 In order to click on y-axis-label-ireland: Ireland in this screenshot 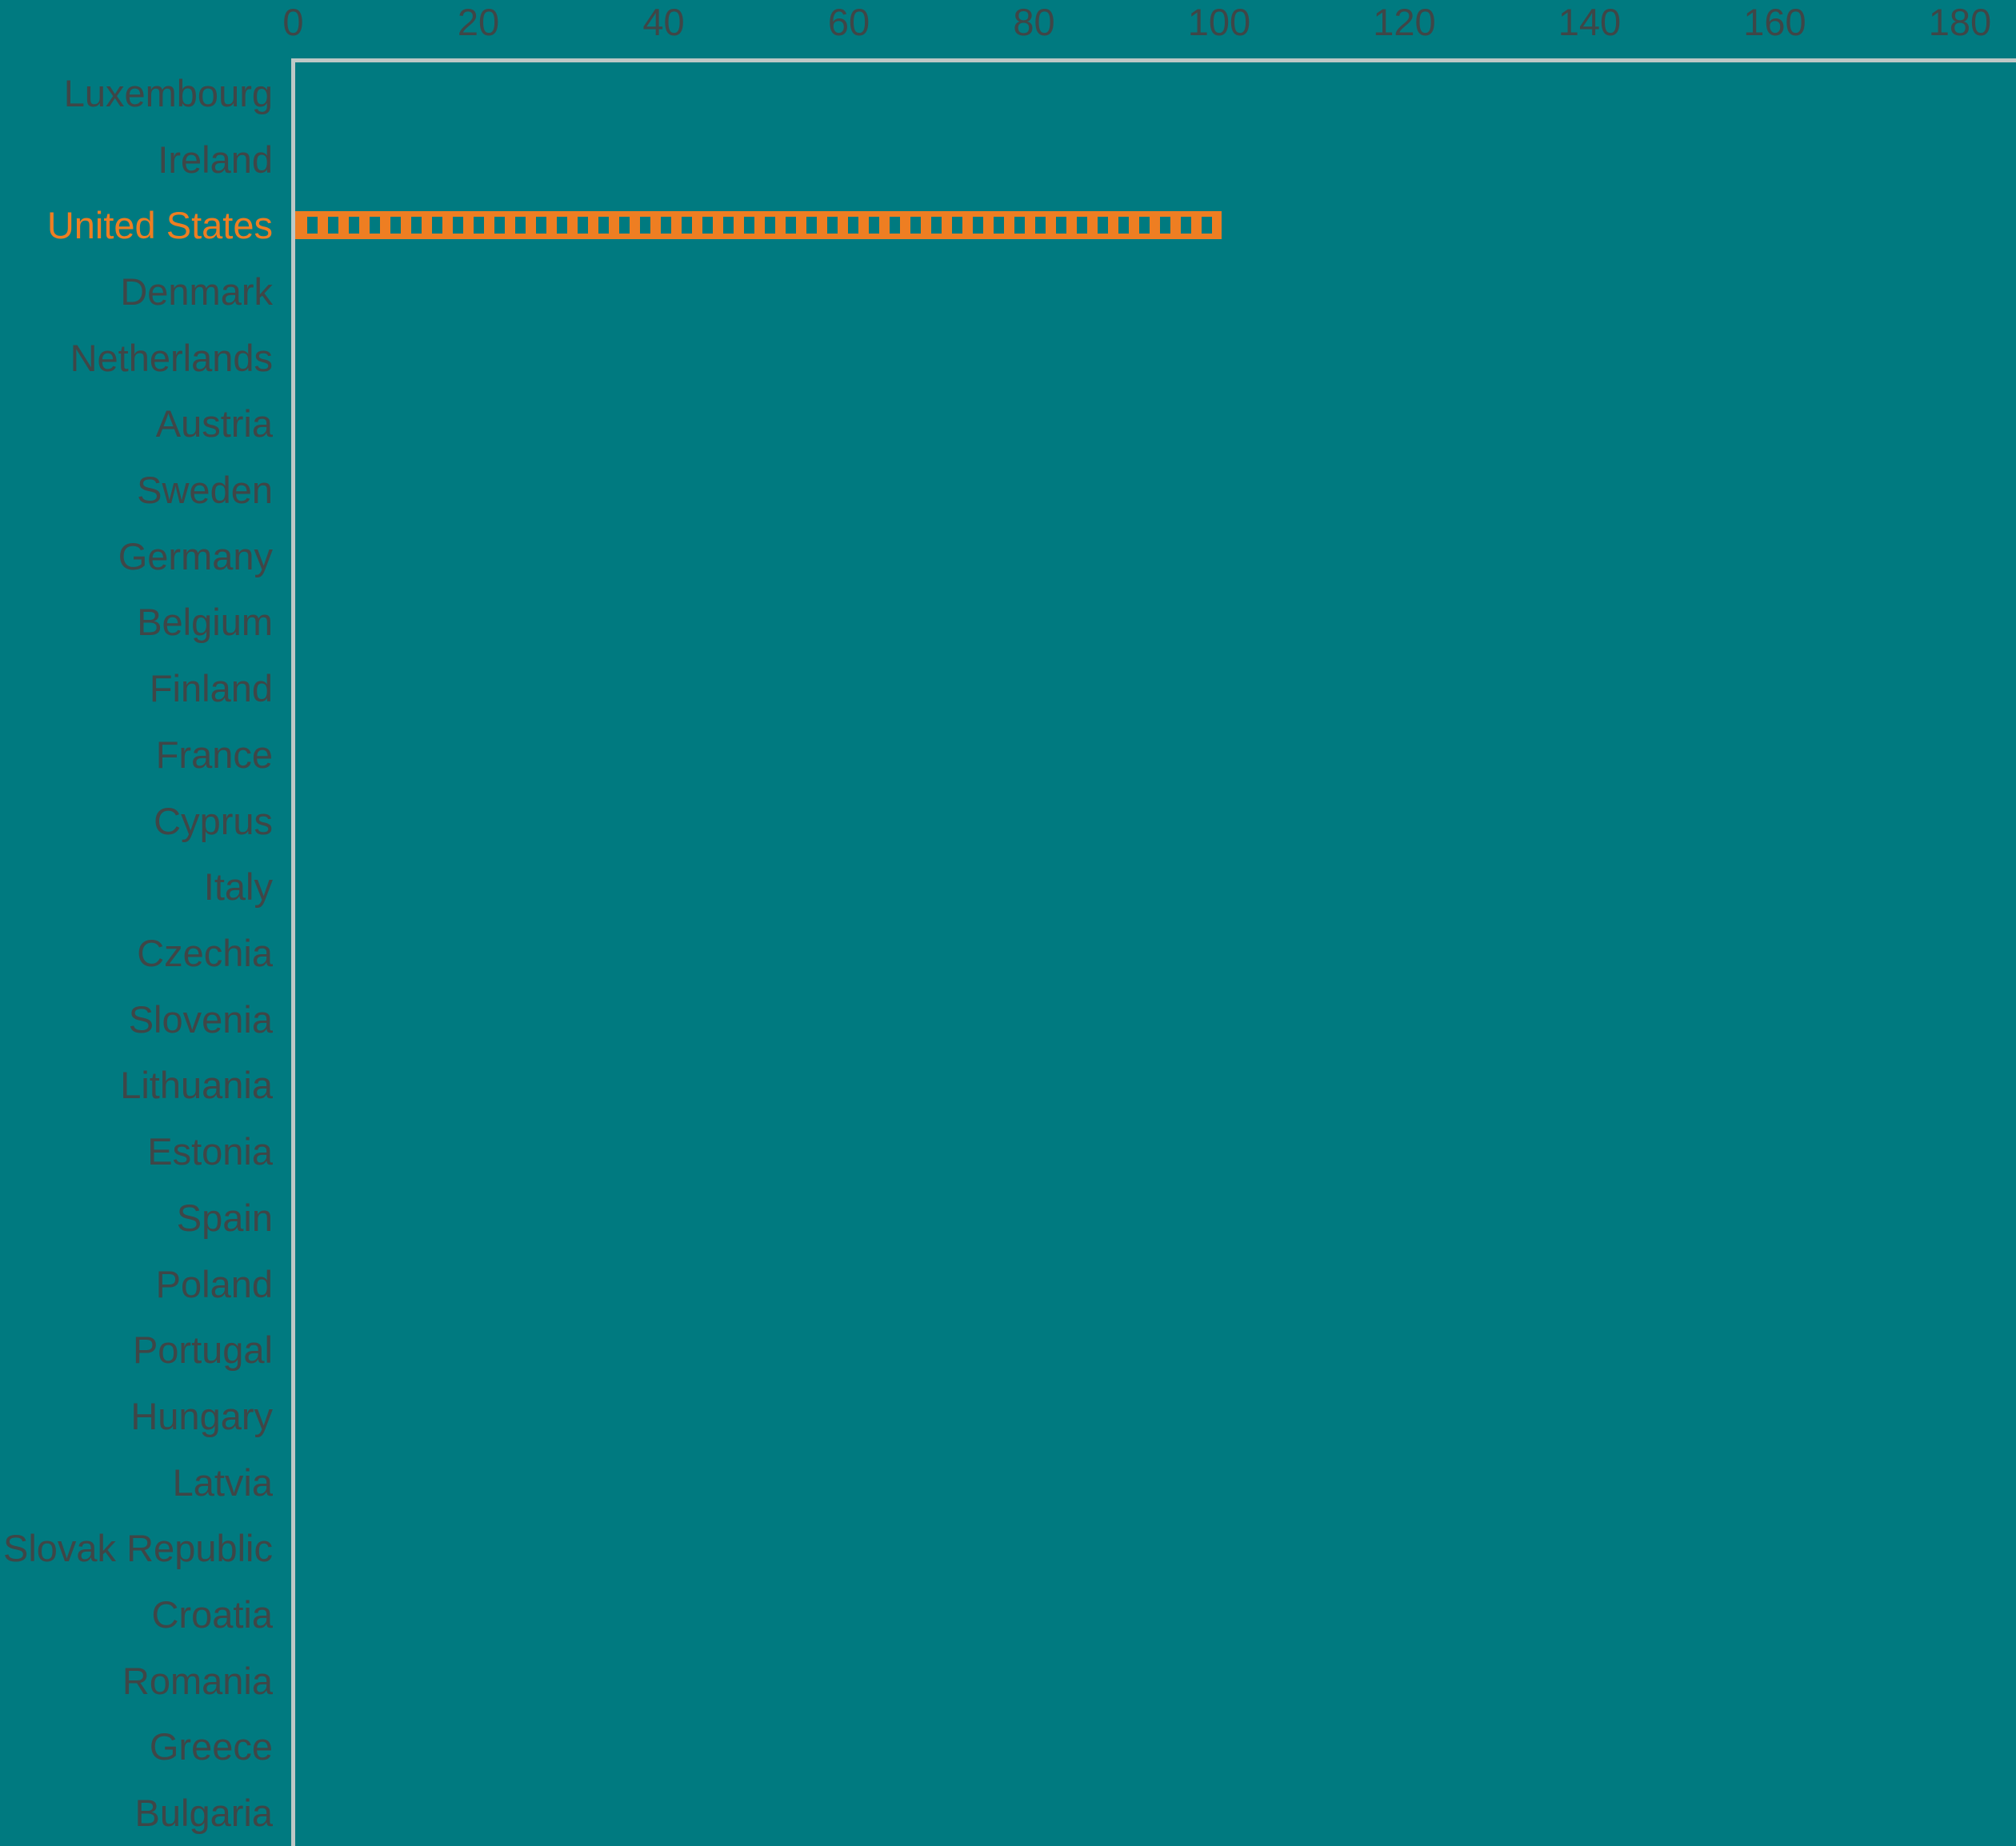, I will do `click(215, 159)`.